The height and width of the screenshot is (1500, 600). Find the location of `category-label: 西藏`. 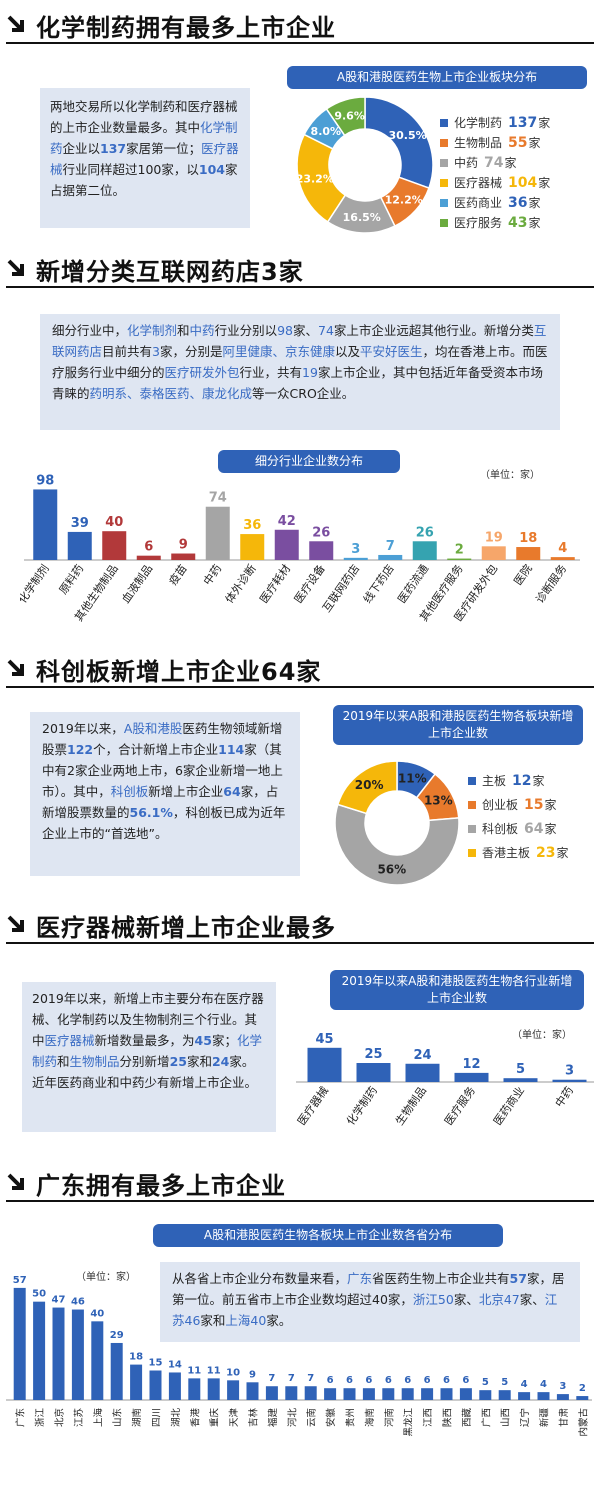

category-label: 西藏 is located at coordinates (467, 1418).